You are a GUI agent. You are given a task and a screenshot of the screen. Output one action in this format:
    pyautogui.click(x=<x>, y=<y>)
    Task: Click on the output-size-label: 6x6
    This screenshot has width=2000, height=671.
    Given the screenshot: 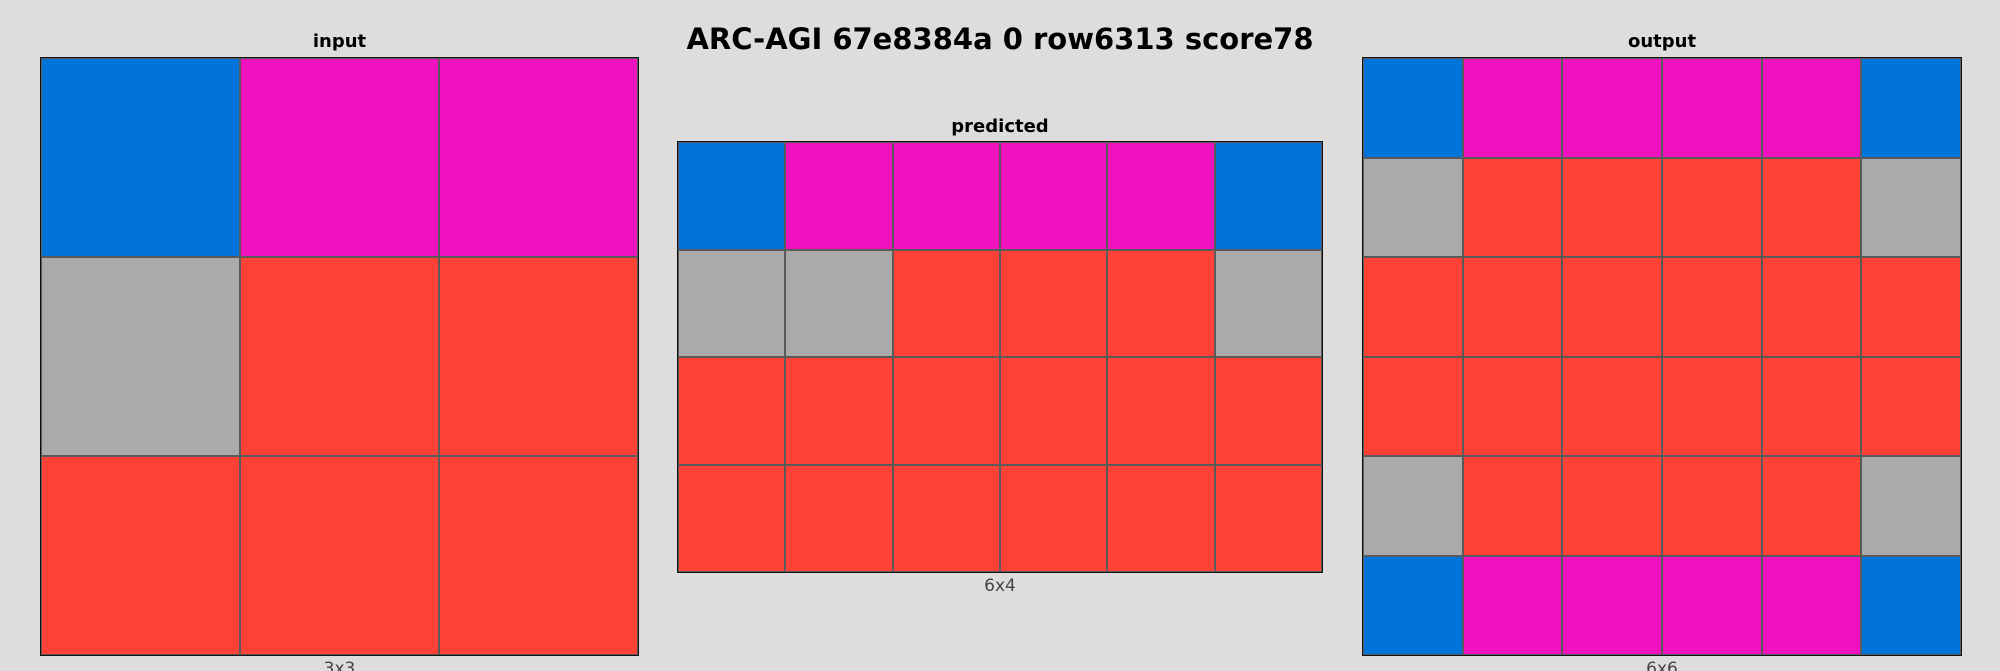 What is the action you would take?
    pyautogui.click(x=1662, y=665)
    